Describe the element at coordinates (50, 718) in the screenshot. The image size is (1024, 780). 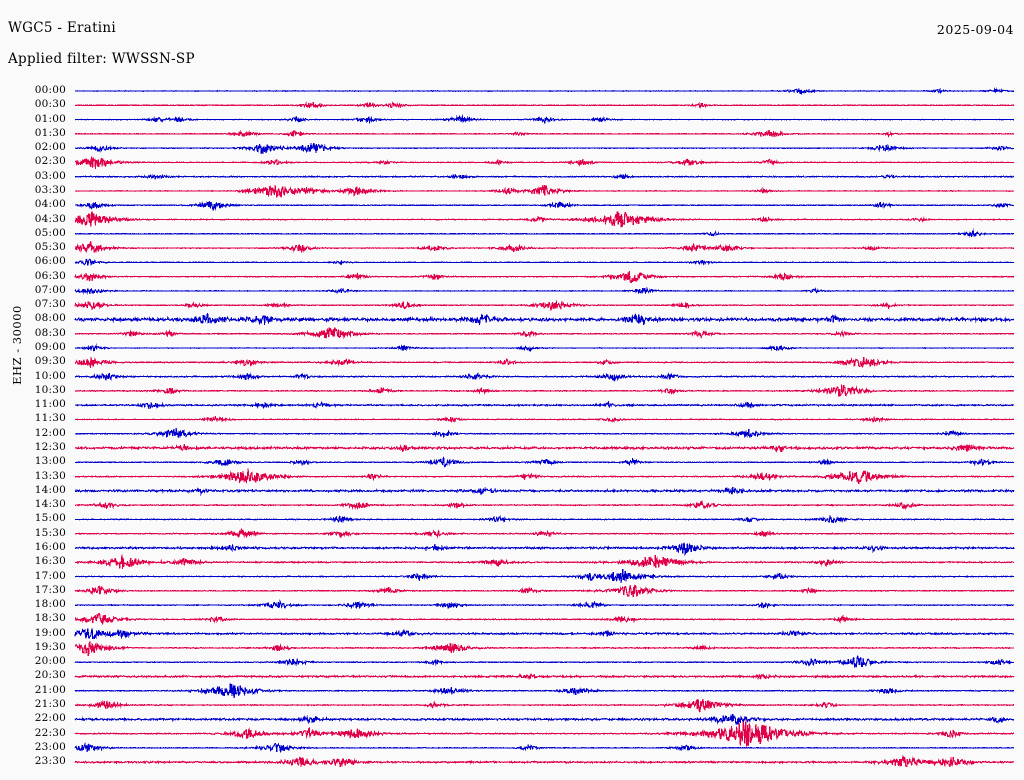
I see `time-tick-label: 22:00` at that location.